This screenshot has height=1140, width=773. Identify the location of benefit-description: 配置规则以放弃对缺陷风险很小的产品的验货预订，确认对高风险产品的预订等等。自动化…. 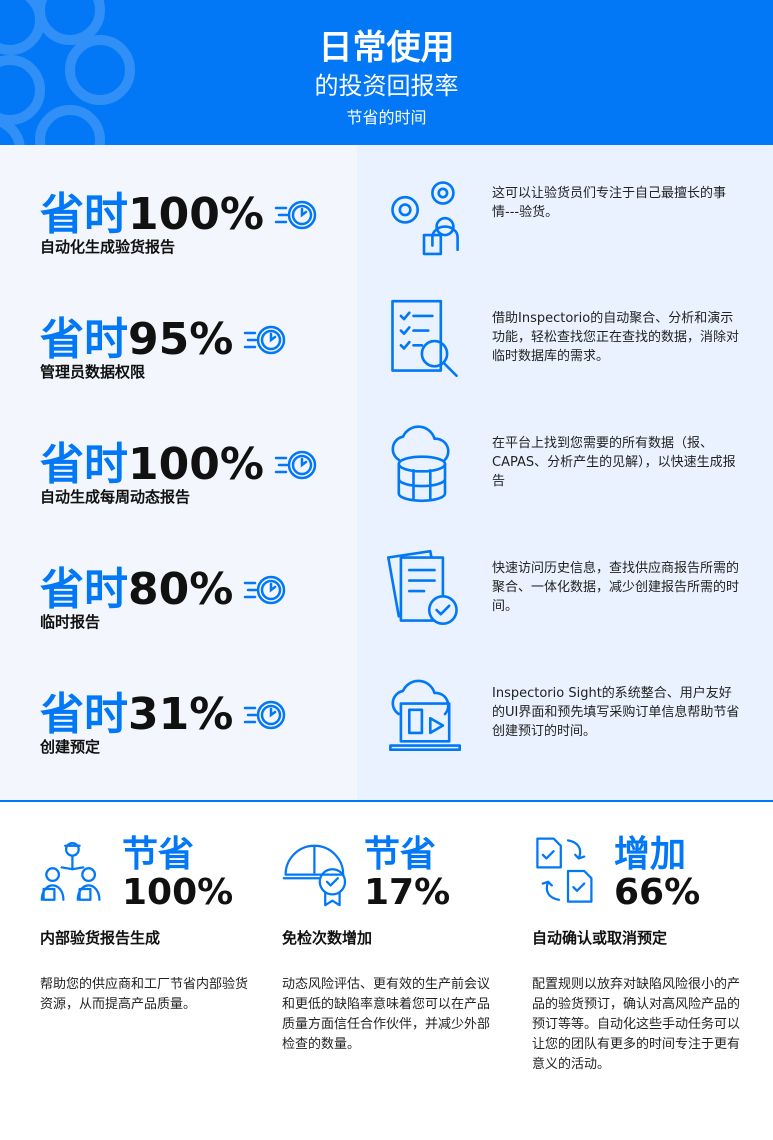
(636, 1024).